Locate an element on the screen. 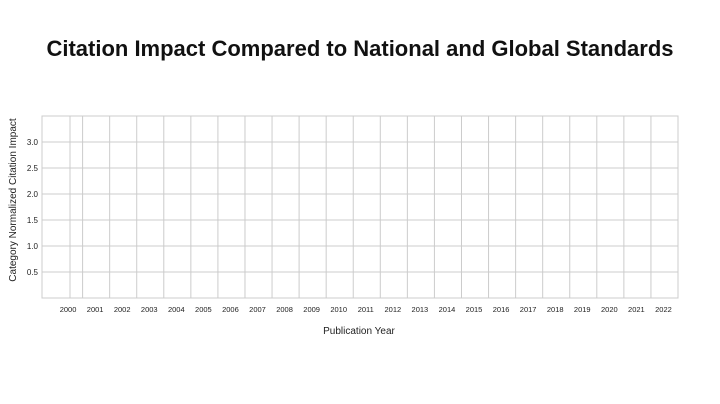 This screenshot has height=404, width=720. x-tick-label: 2021 is located at coordinates (636, 309).